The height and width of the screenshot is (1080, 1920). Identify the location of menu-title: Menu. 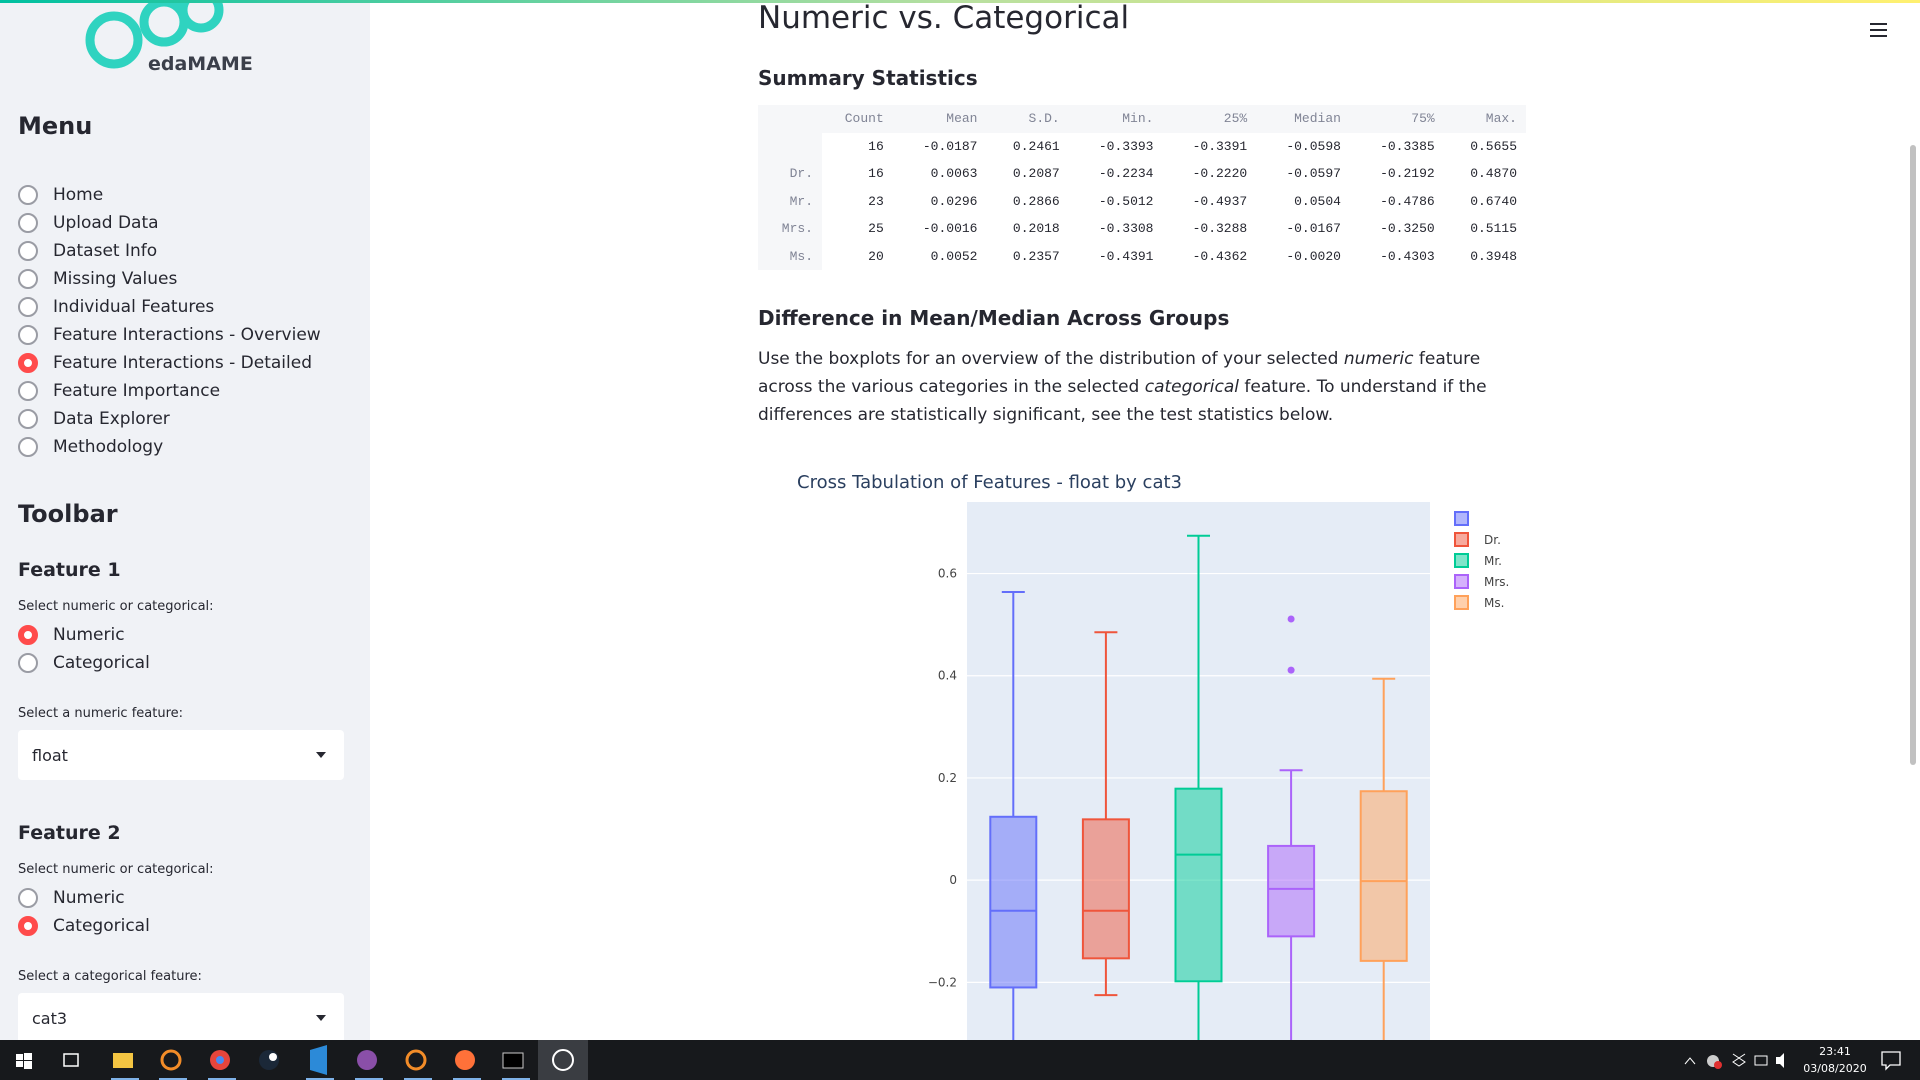
(55, 126).